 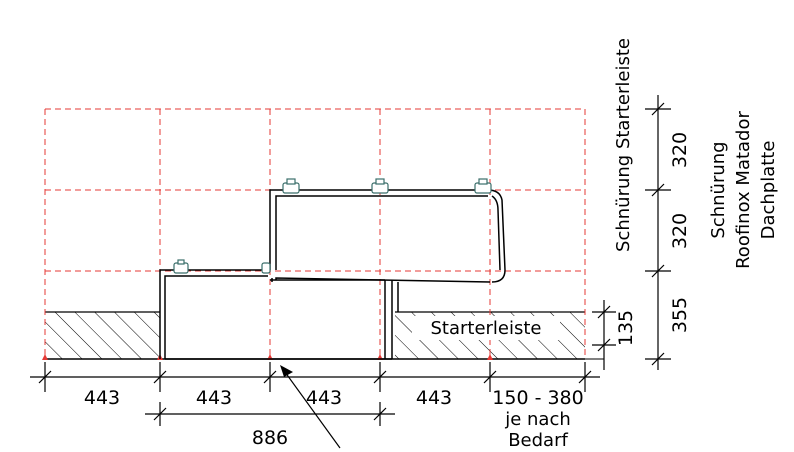 What do you see at coordinates (538, 440) in the screenshot?
I see `as-needed-line-2: Bedarf` at bounding box center [538, 440].